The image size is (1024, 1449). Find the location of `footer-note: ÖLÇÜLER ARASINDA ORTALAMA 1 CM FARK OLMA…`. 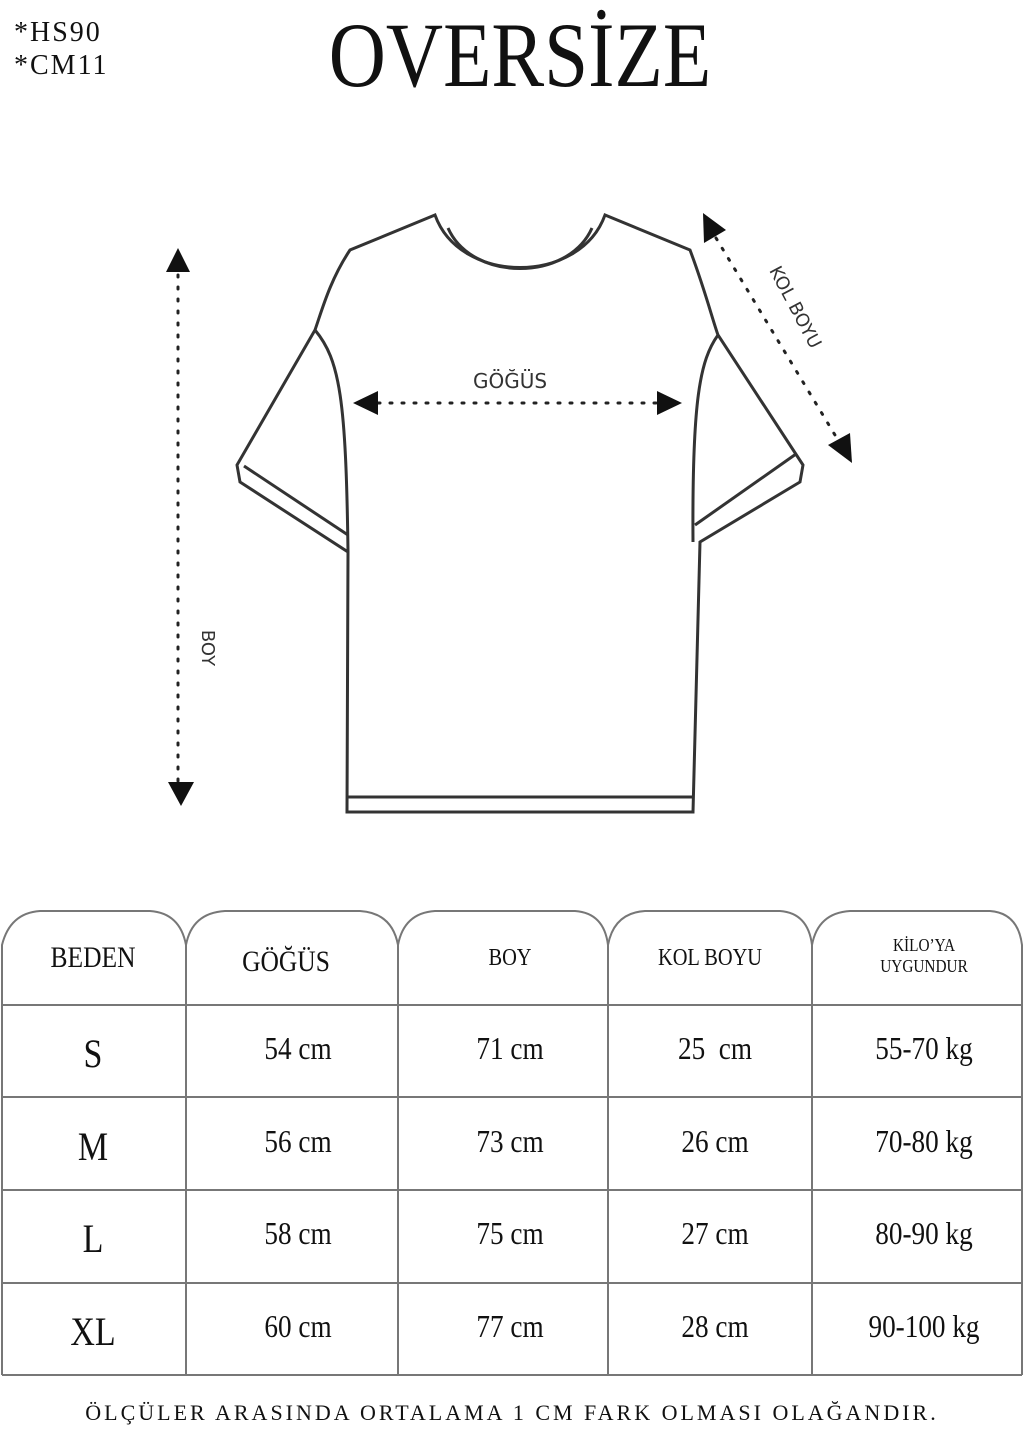

footer-note: ÖLÇÜLER ARASINDA ORTALAMA 1 CM FARK OLMA… is located at coordinates (512, 1412).